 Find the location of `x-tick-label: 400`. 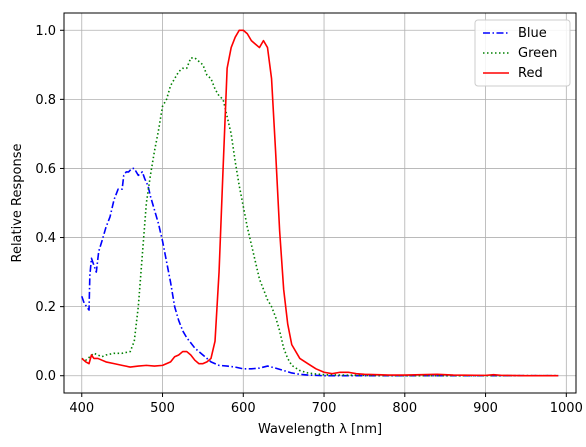

x-tick-label: 400 is located at coordinates (81, 408).